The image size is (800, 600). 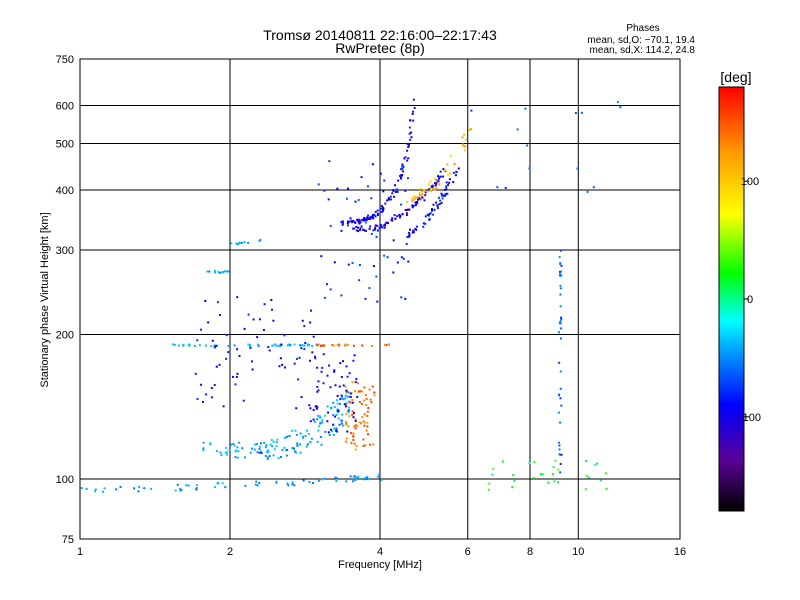 I want to click on y-tick-label: 500, so click(x=65, y=145).